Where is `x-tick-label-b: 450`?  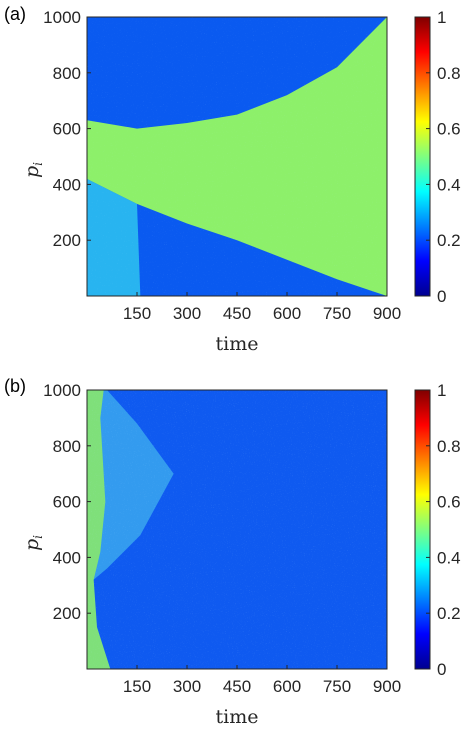
x-tick-label-b: 450 is located at coordinates (237, 686).